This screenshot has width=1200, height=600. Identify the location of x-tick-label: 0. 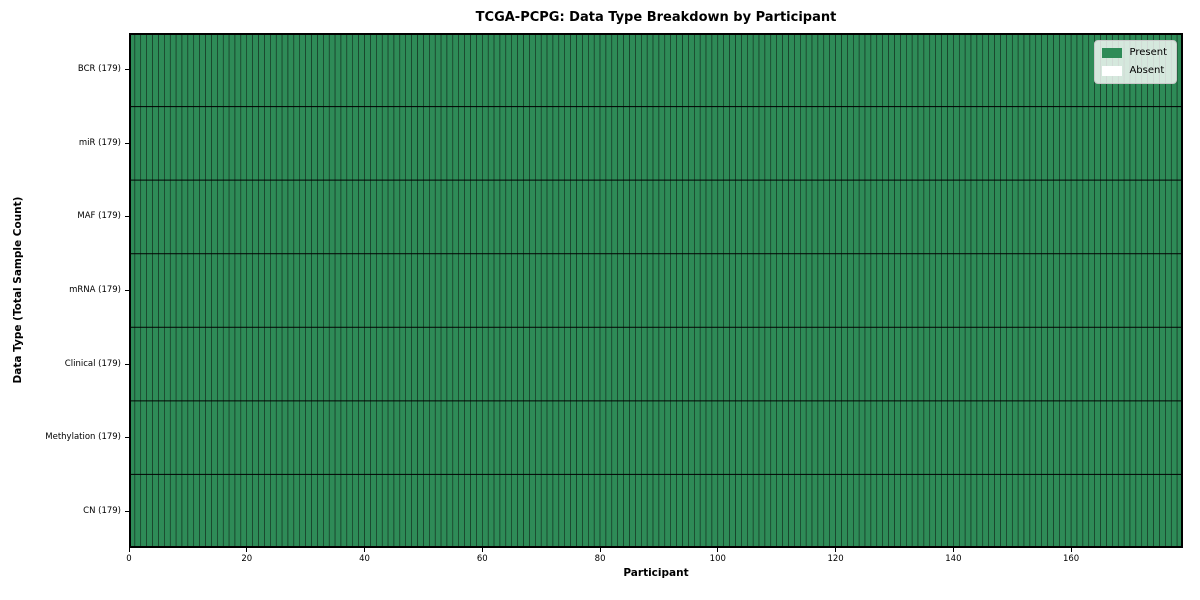
(129, 559).